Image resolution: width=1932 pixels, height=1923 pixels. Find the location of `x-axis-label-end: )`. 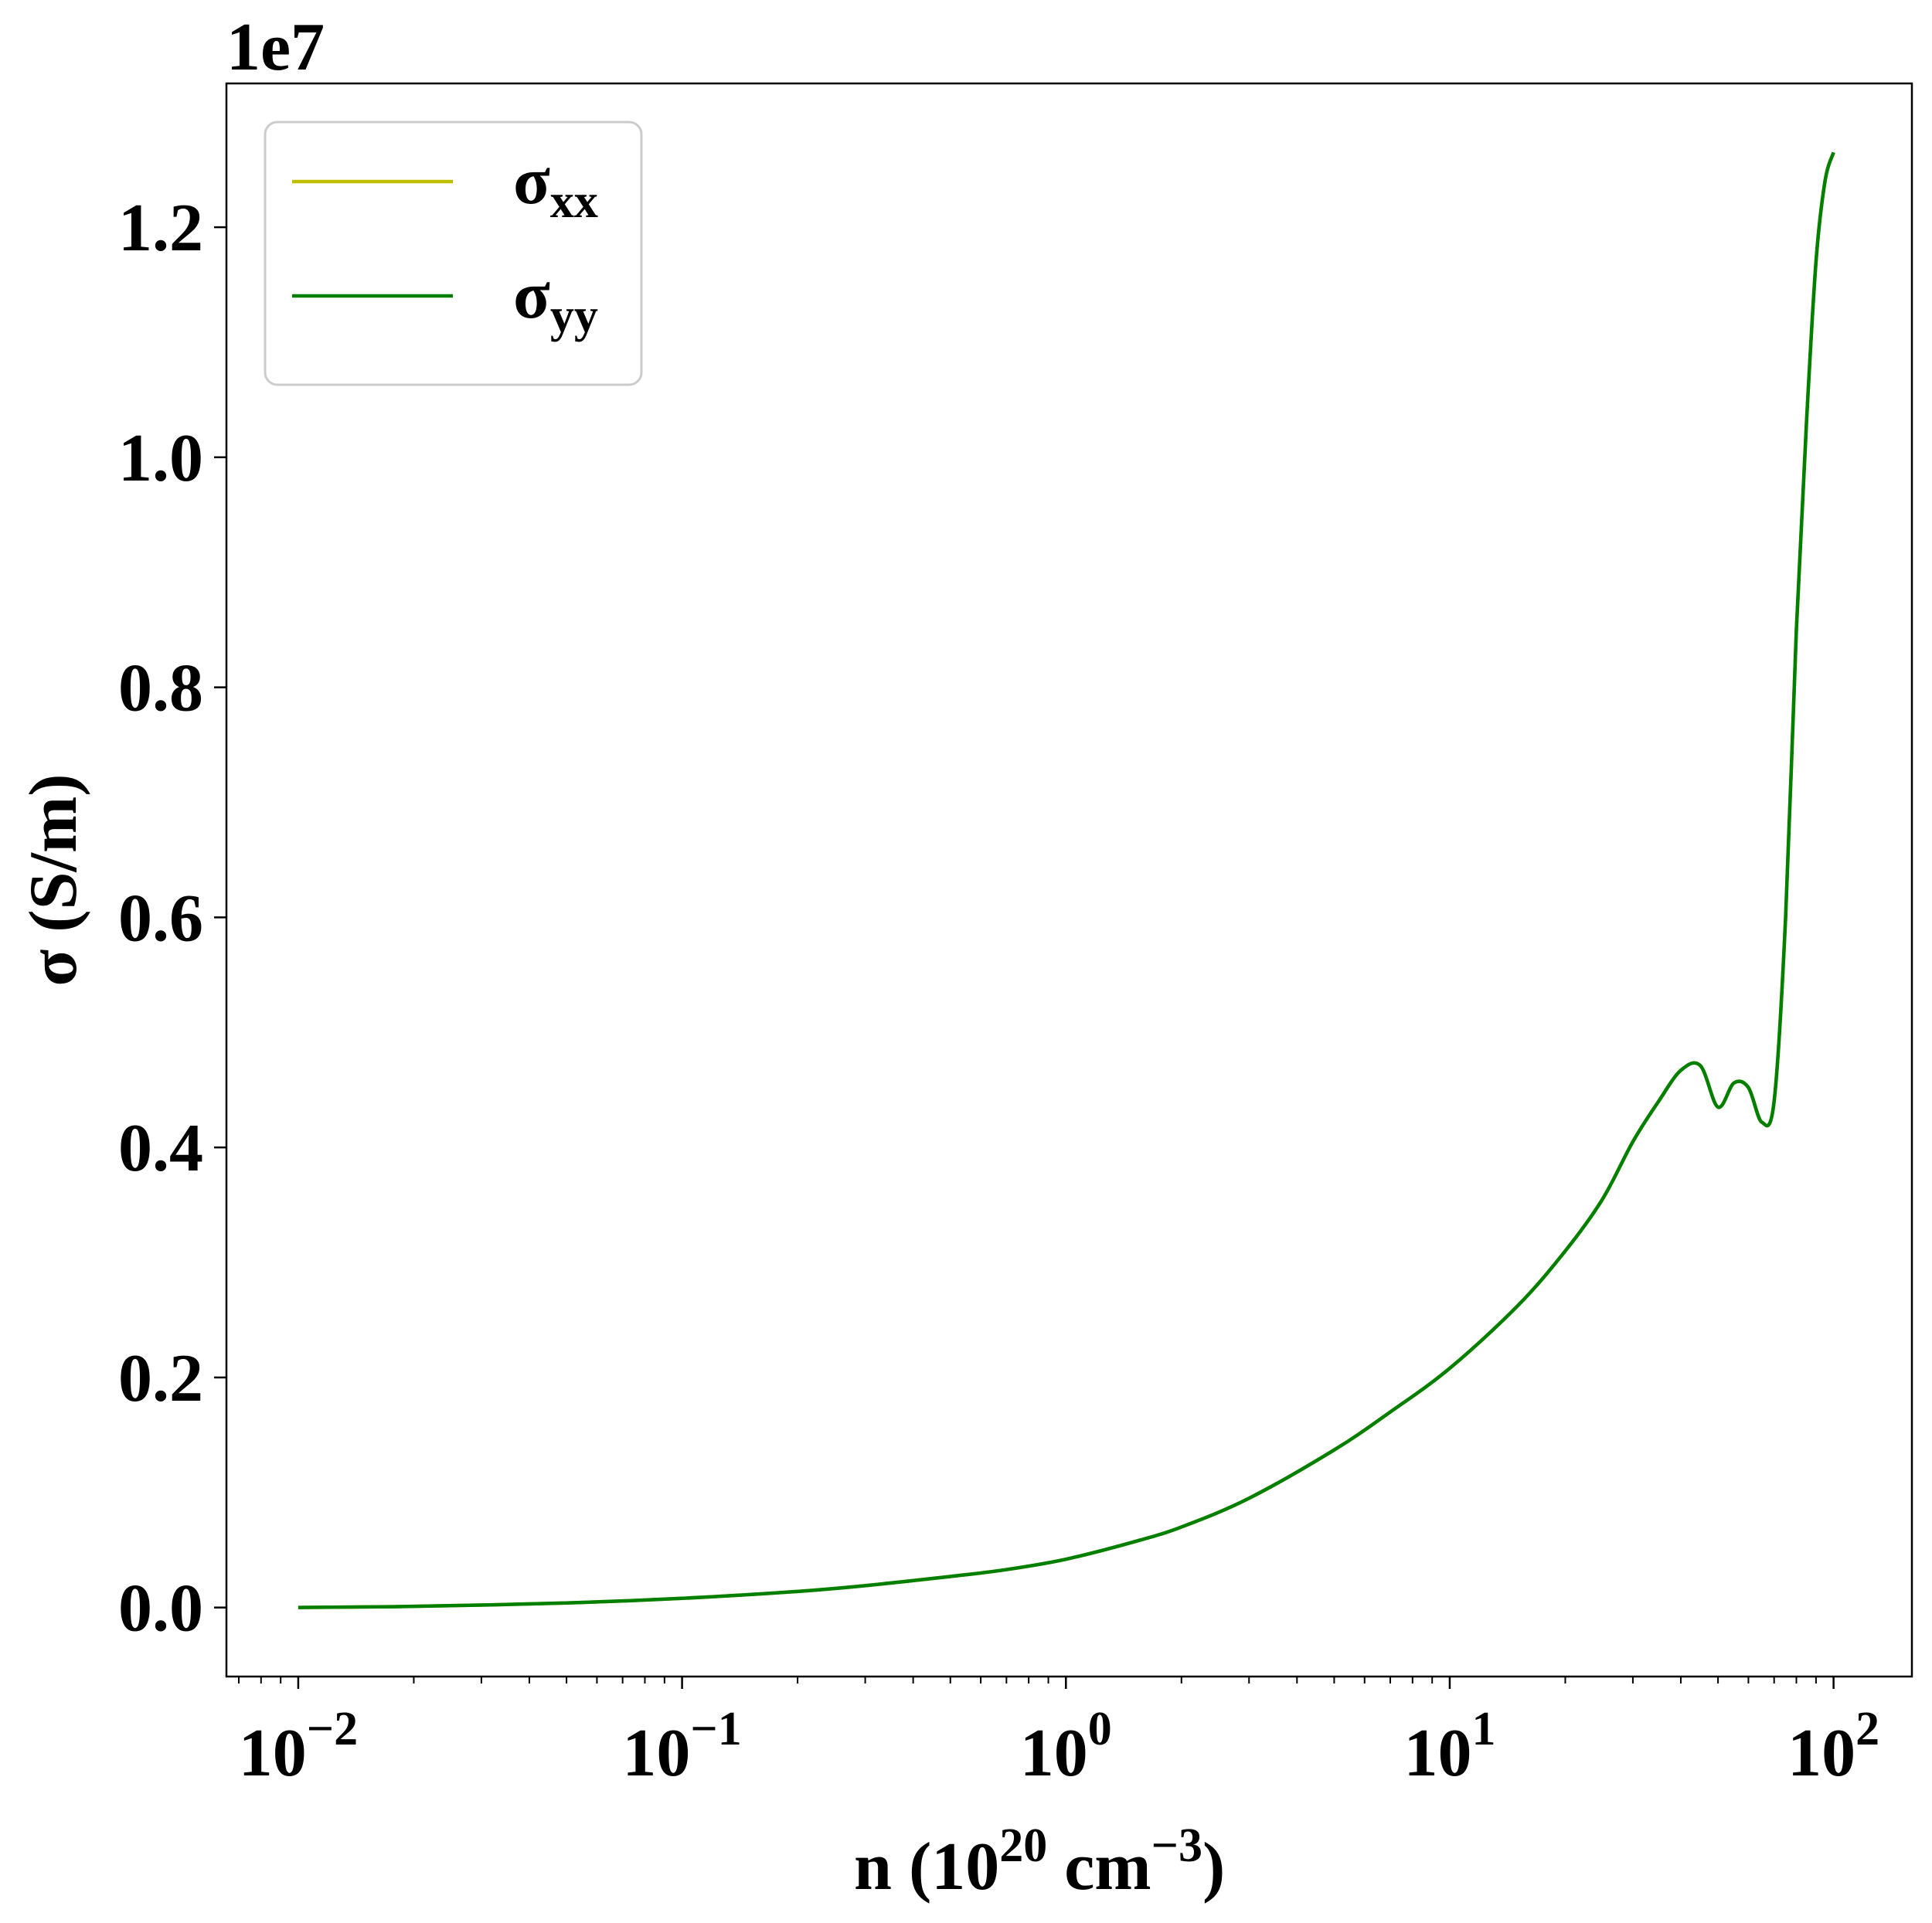

x-axis-label-end: ) is located at coordinates (1213, 1867).